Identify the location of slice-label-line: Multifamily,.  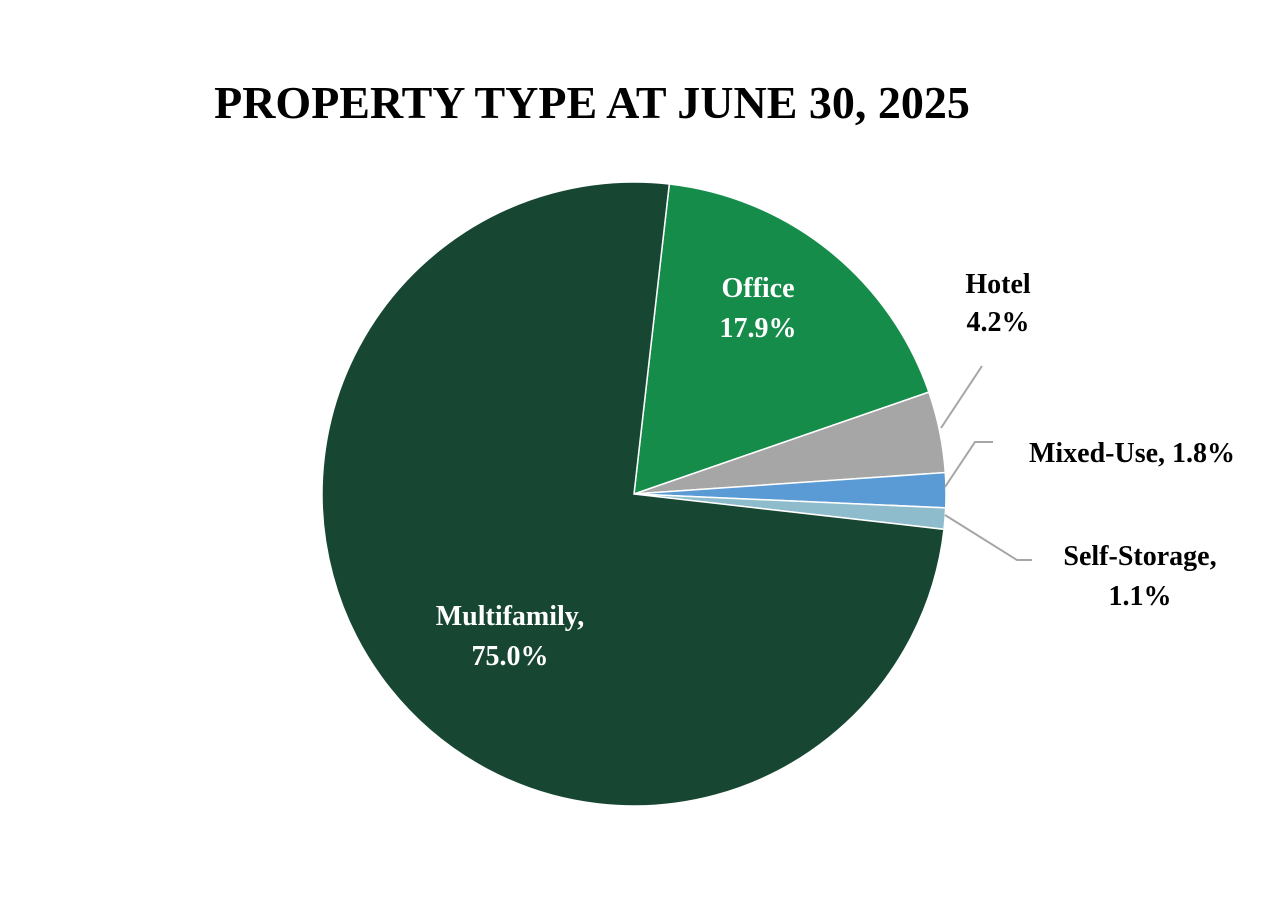
(510, 616).